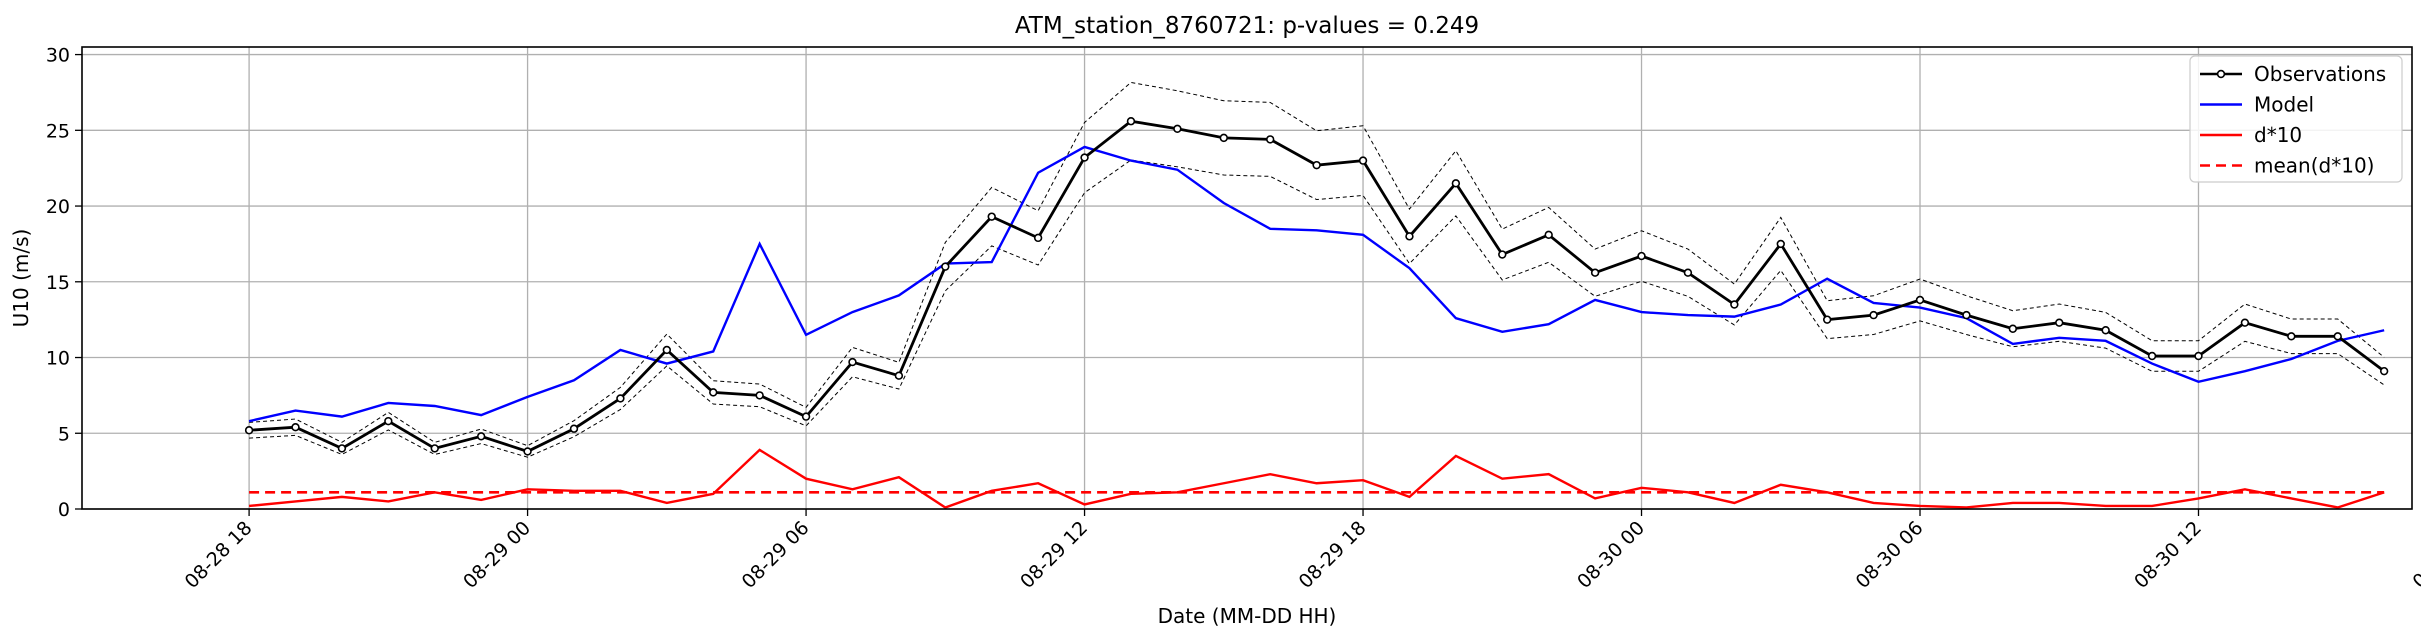  What do you see at coordinates (58, 131) in the screenshot?
I see `y-tick-label: 25` at bounding box center [58, 131].